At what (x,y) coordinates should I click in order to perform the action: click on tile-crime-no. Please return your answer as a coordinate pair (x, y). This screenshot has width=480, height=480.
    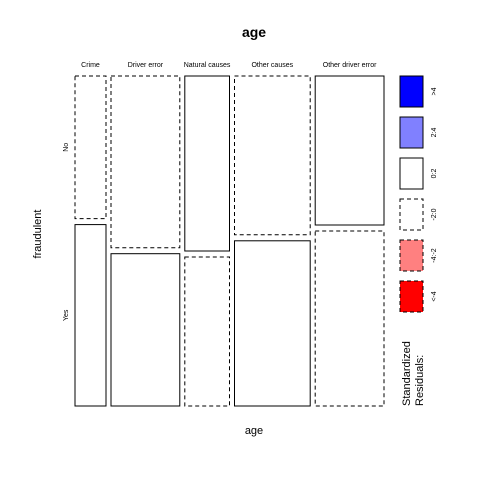
    Looking at the image, I should click on (90, 147).